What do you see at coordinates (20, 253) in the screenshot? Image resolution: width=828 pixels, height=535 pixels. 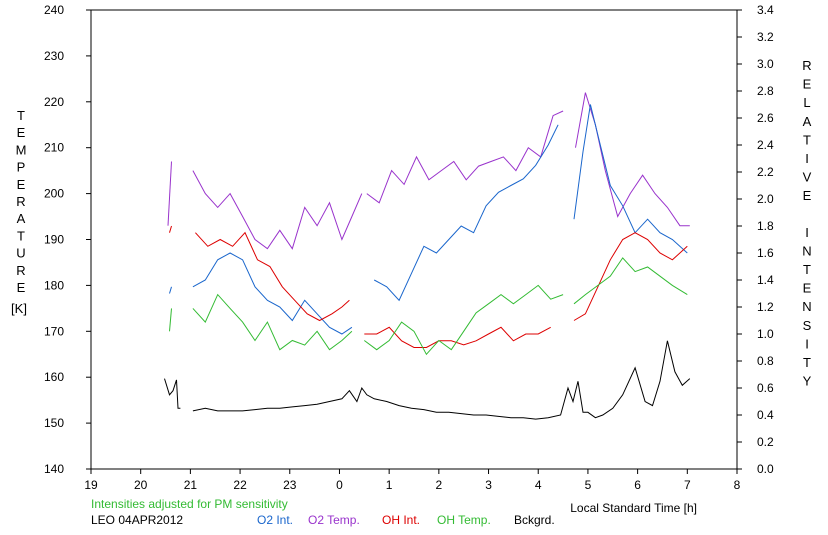 I see `left-axis-letter: U` at bounding box center [20, 253].